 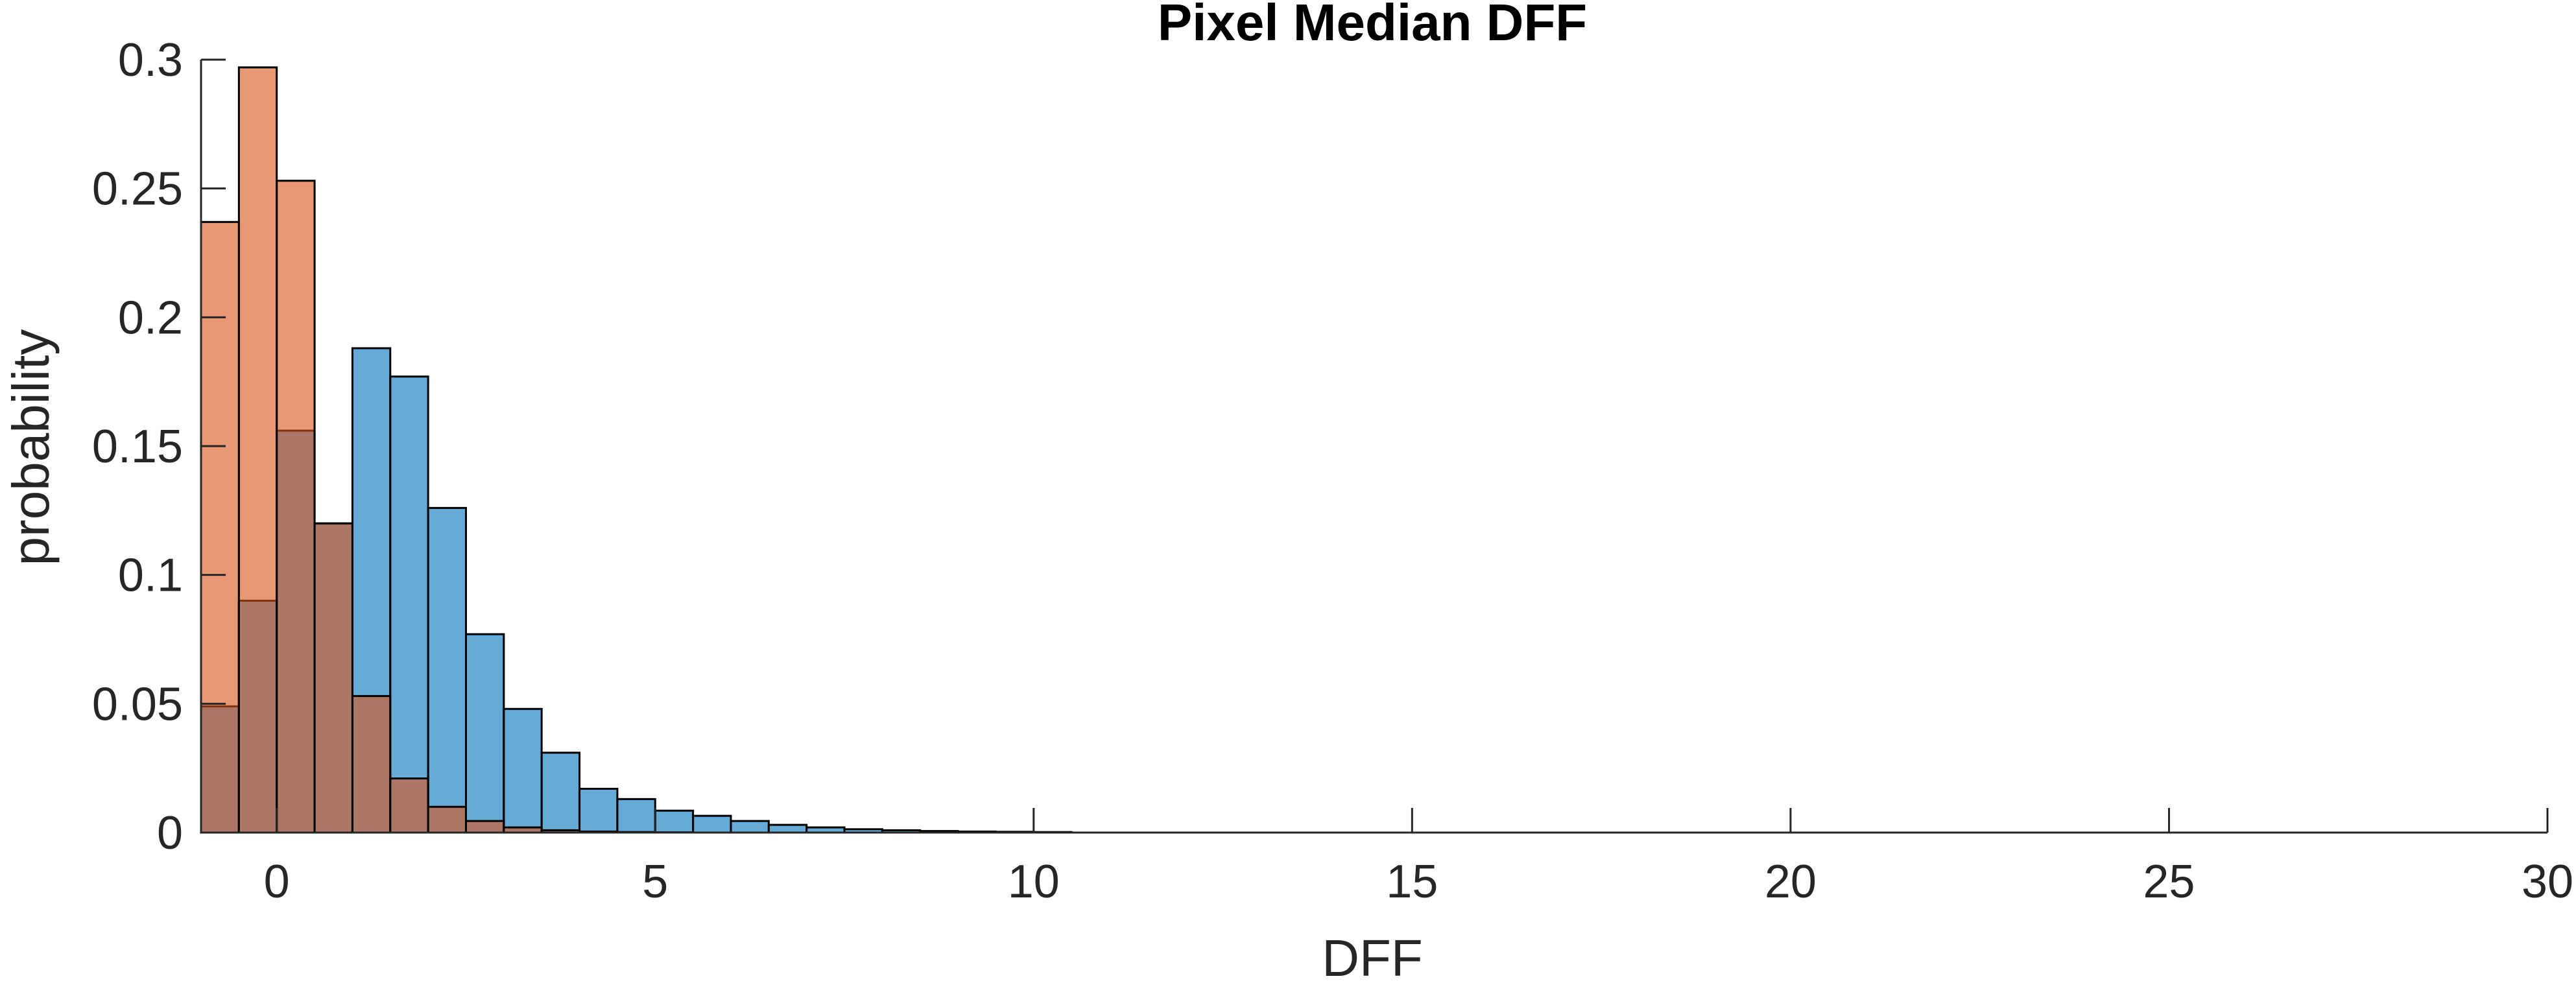 What do you see at coordinates (1372, 956) in the screenshot?
I see `x-axis-label: DFF` at bounding box center [1372, 956].